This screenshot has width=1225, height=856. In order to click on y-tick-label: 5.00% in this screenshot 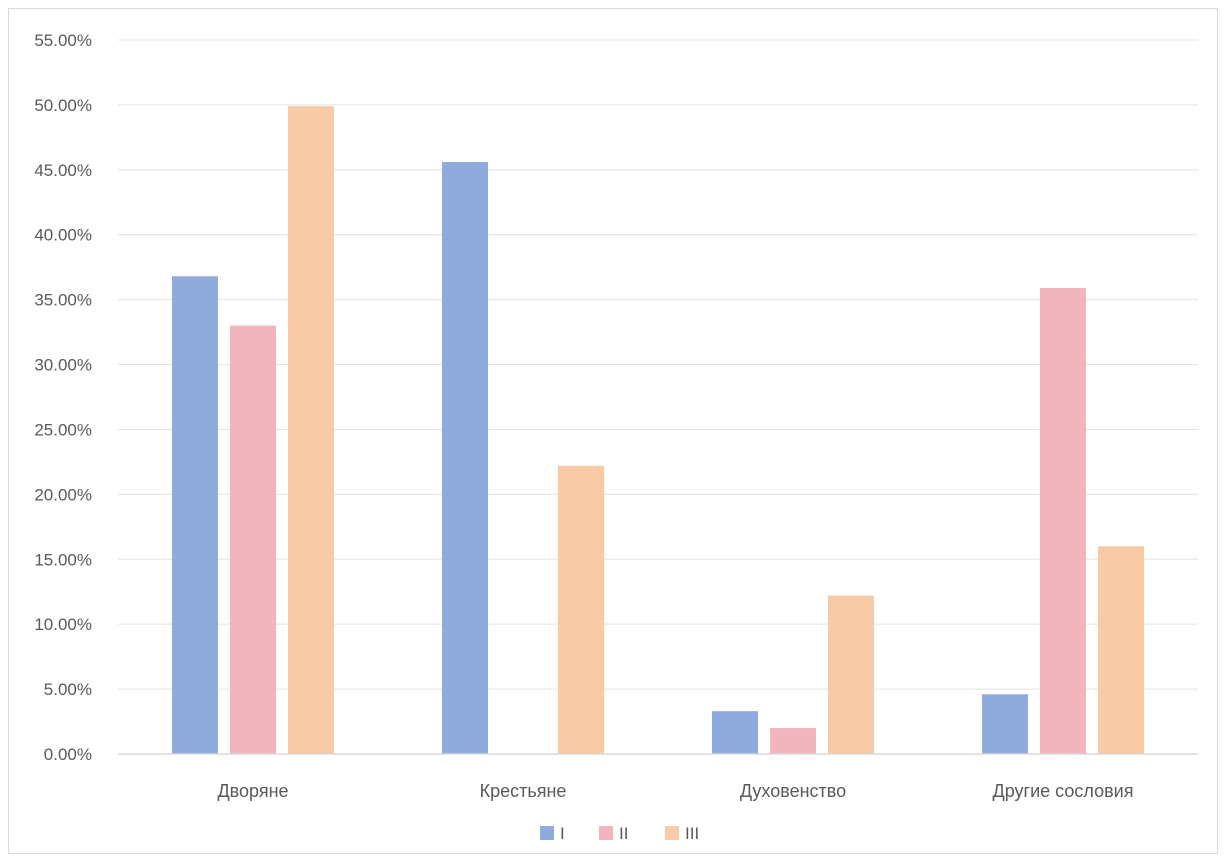, I will do `click(68, 689)`.